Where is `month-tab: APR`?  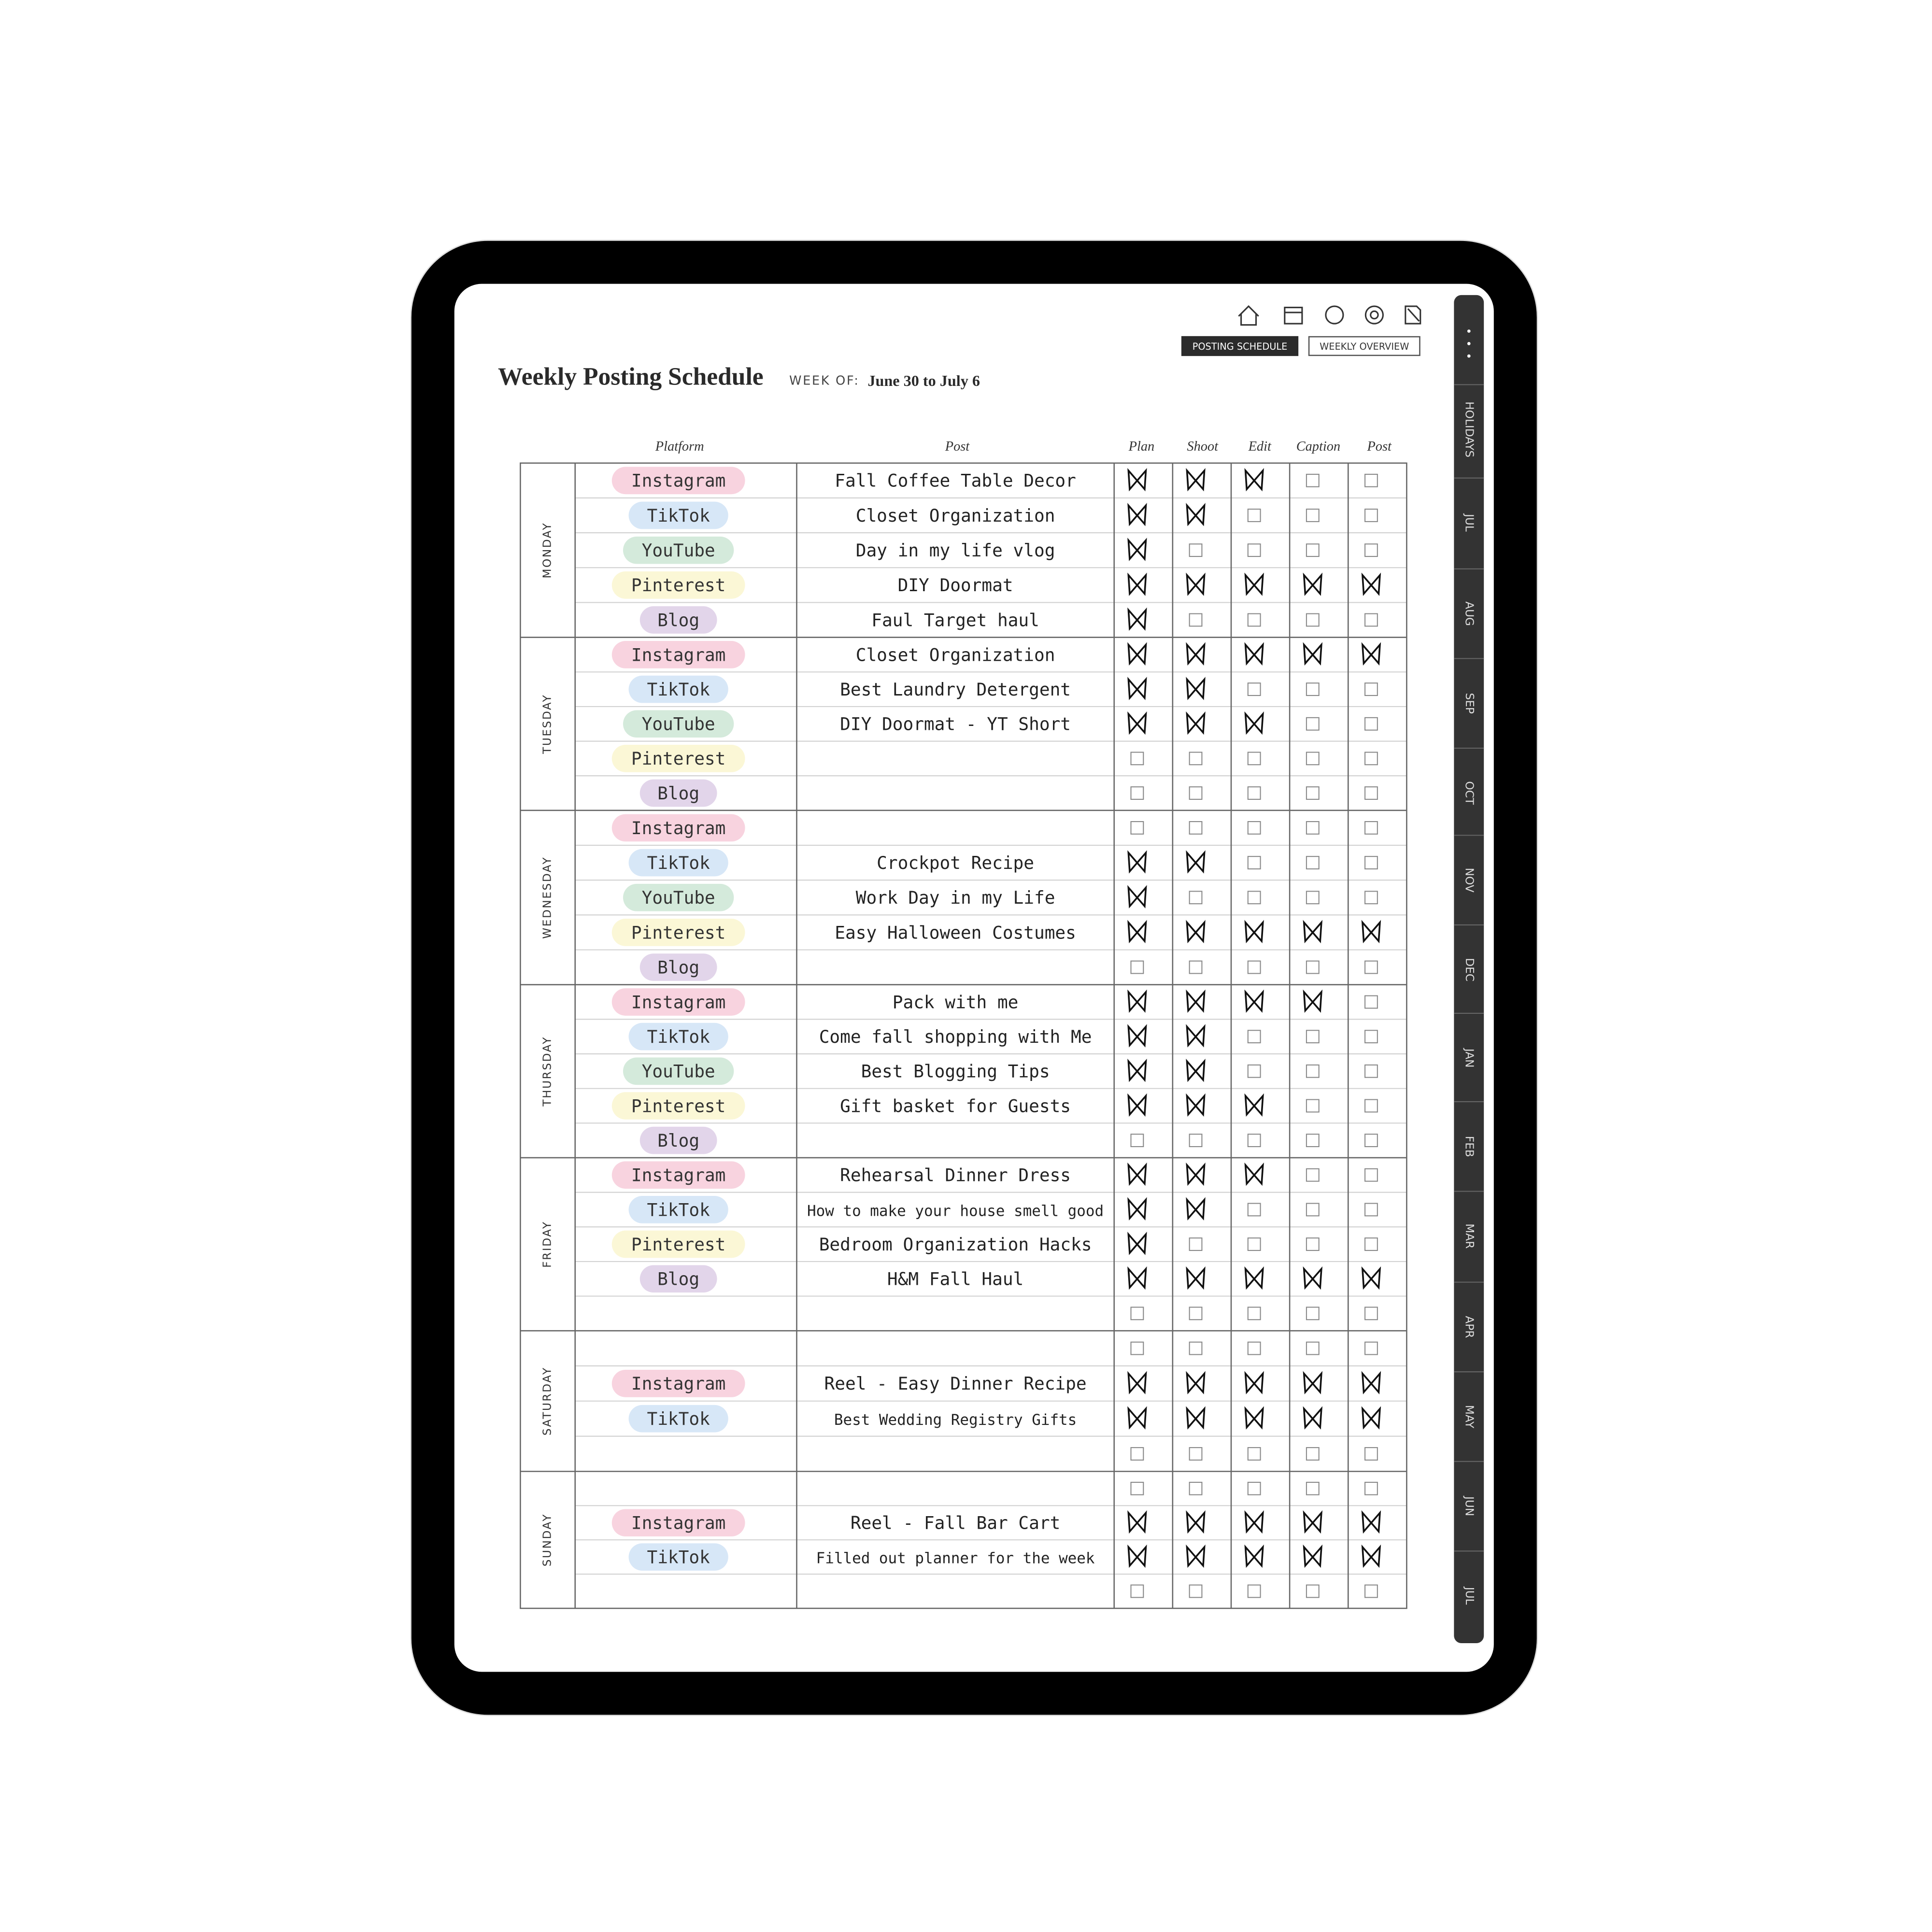
month-tab: APR is located at coordinates (1469, 1327).